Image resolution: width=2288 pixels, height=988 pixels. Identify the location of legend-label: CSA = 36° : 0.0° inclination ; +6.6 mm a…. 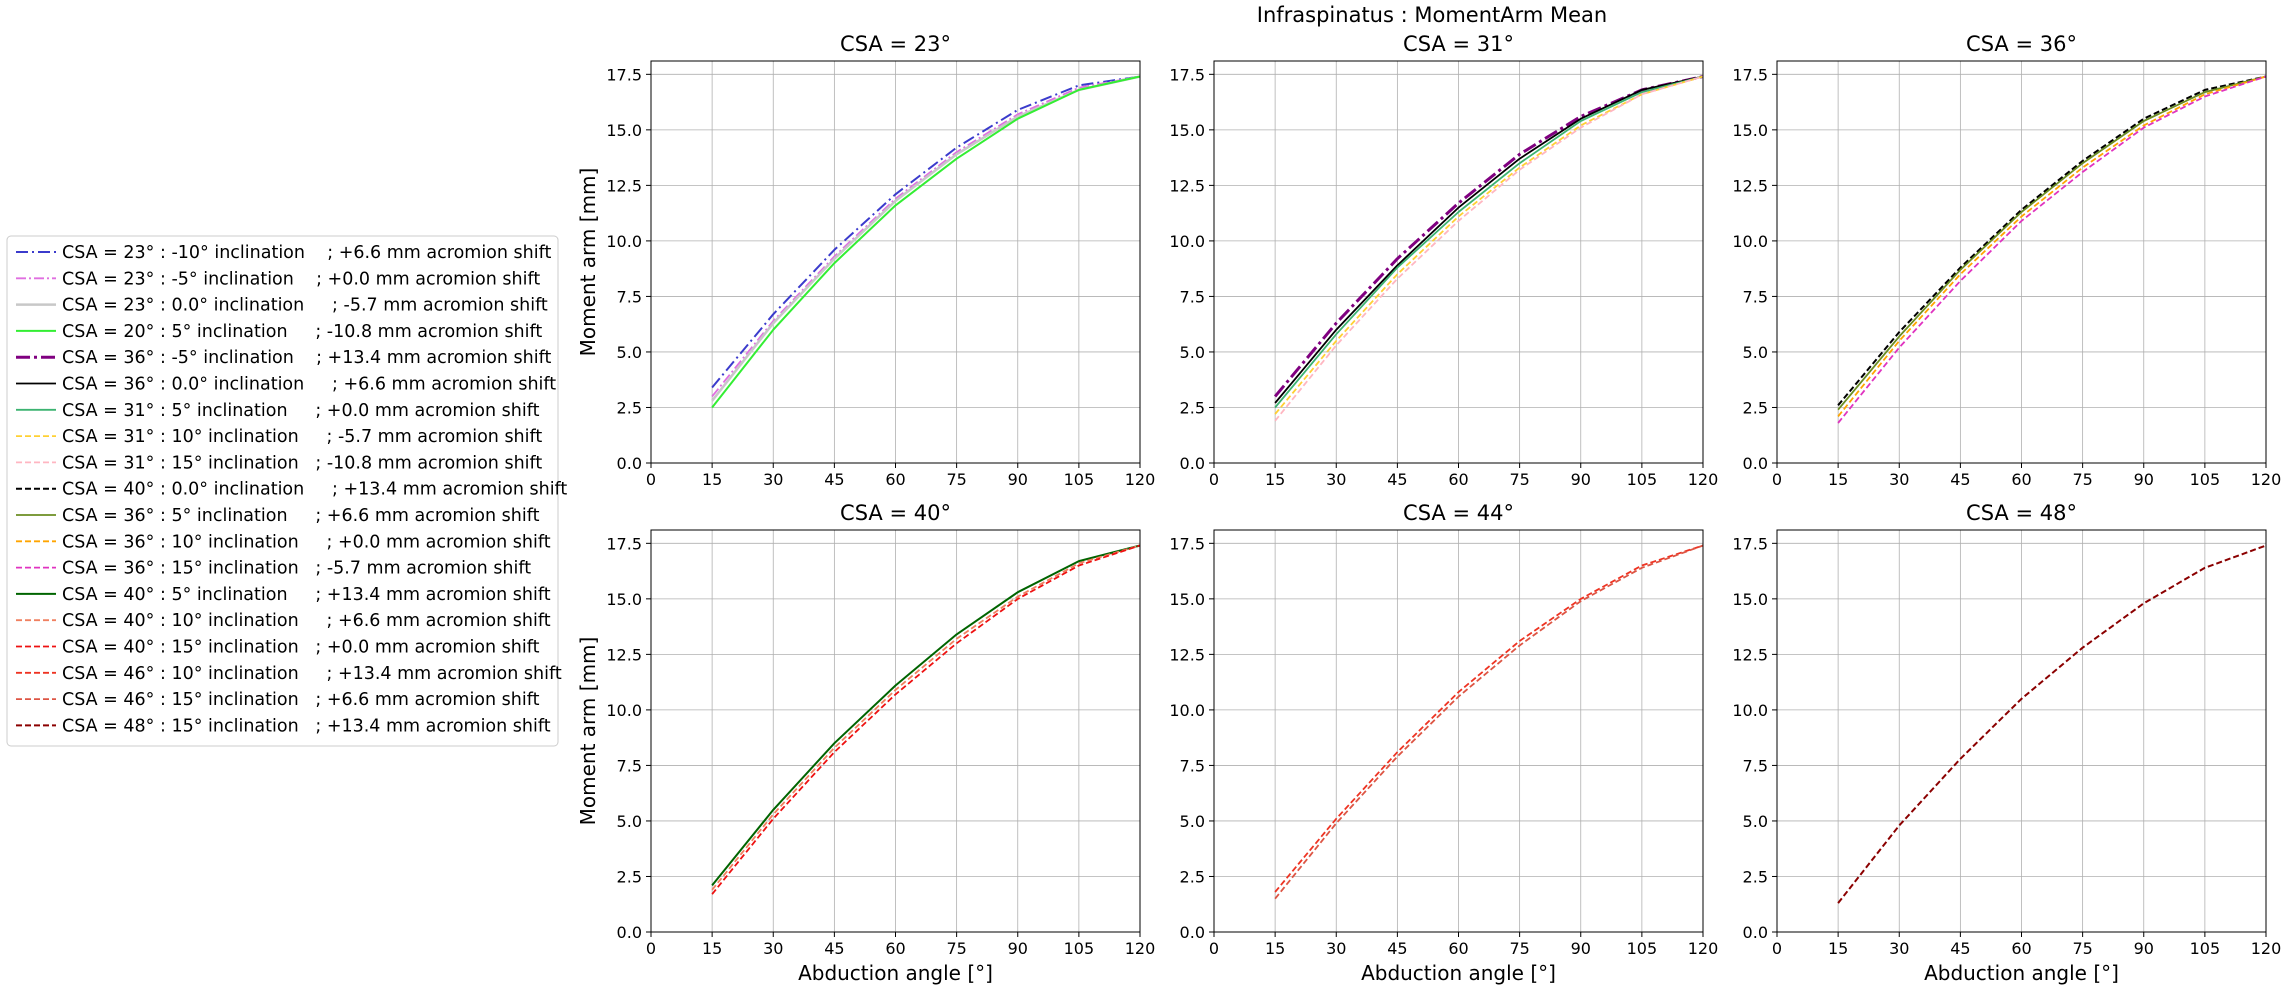
(309, 385).